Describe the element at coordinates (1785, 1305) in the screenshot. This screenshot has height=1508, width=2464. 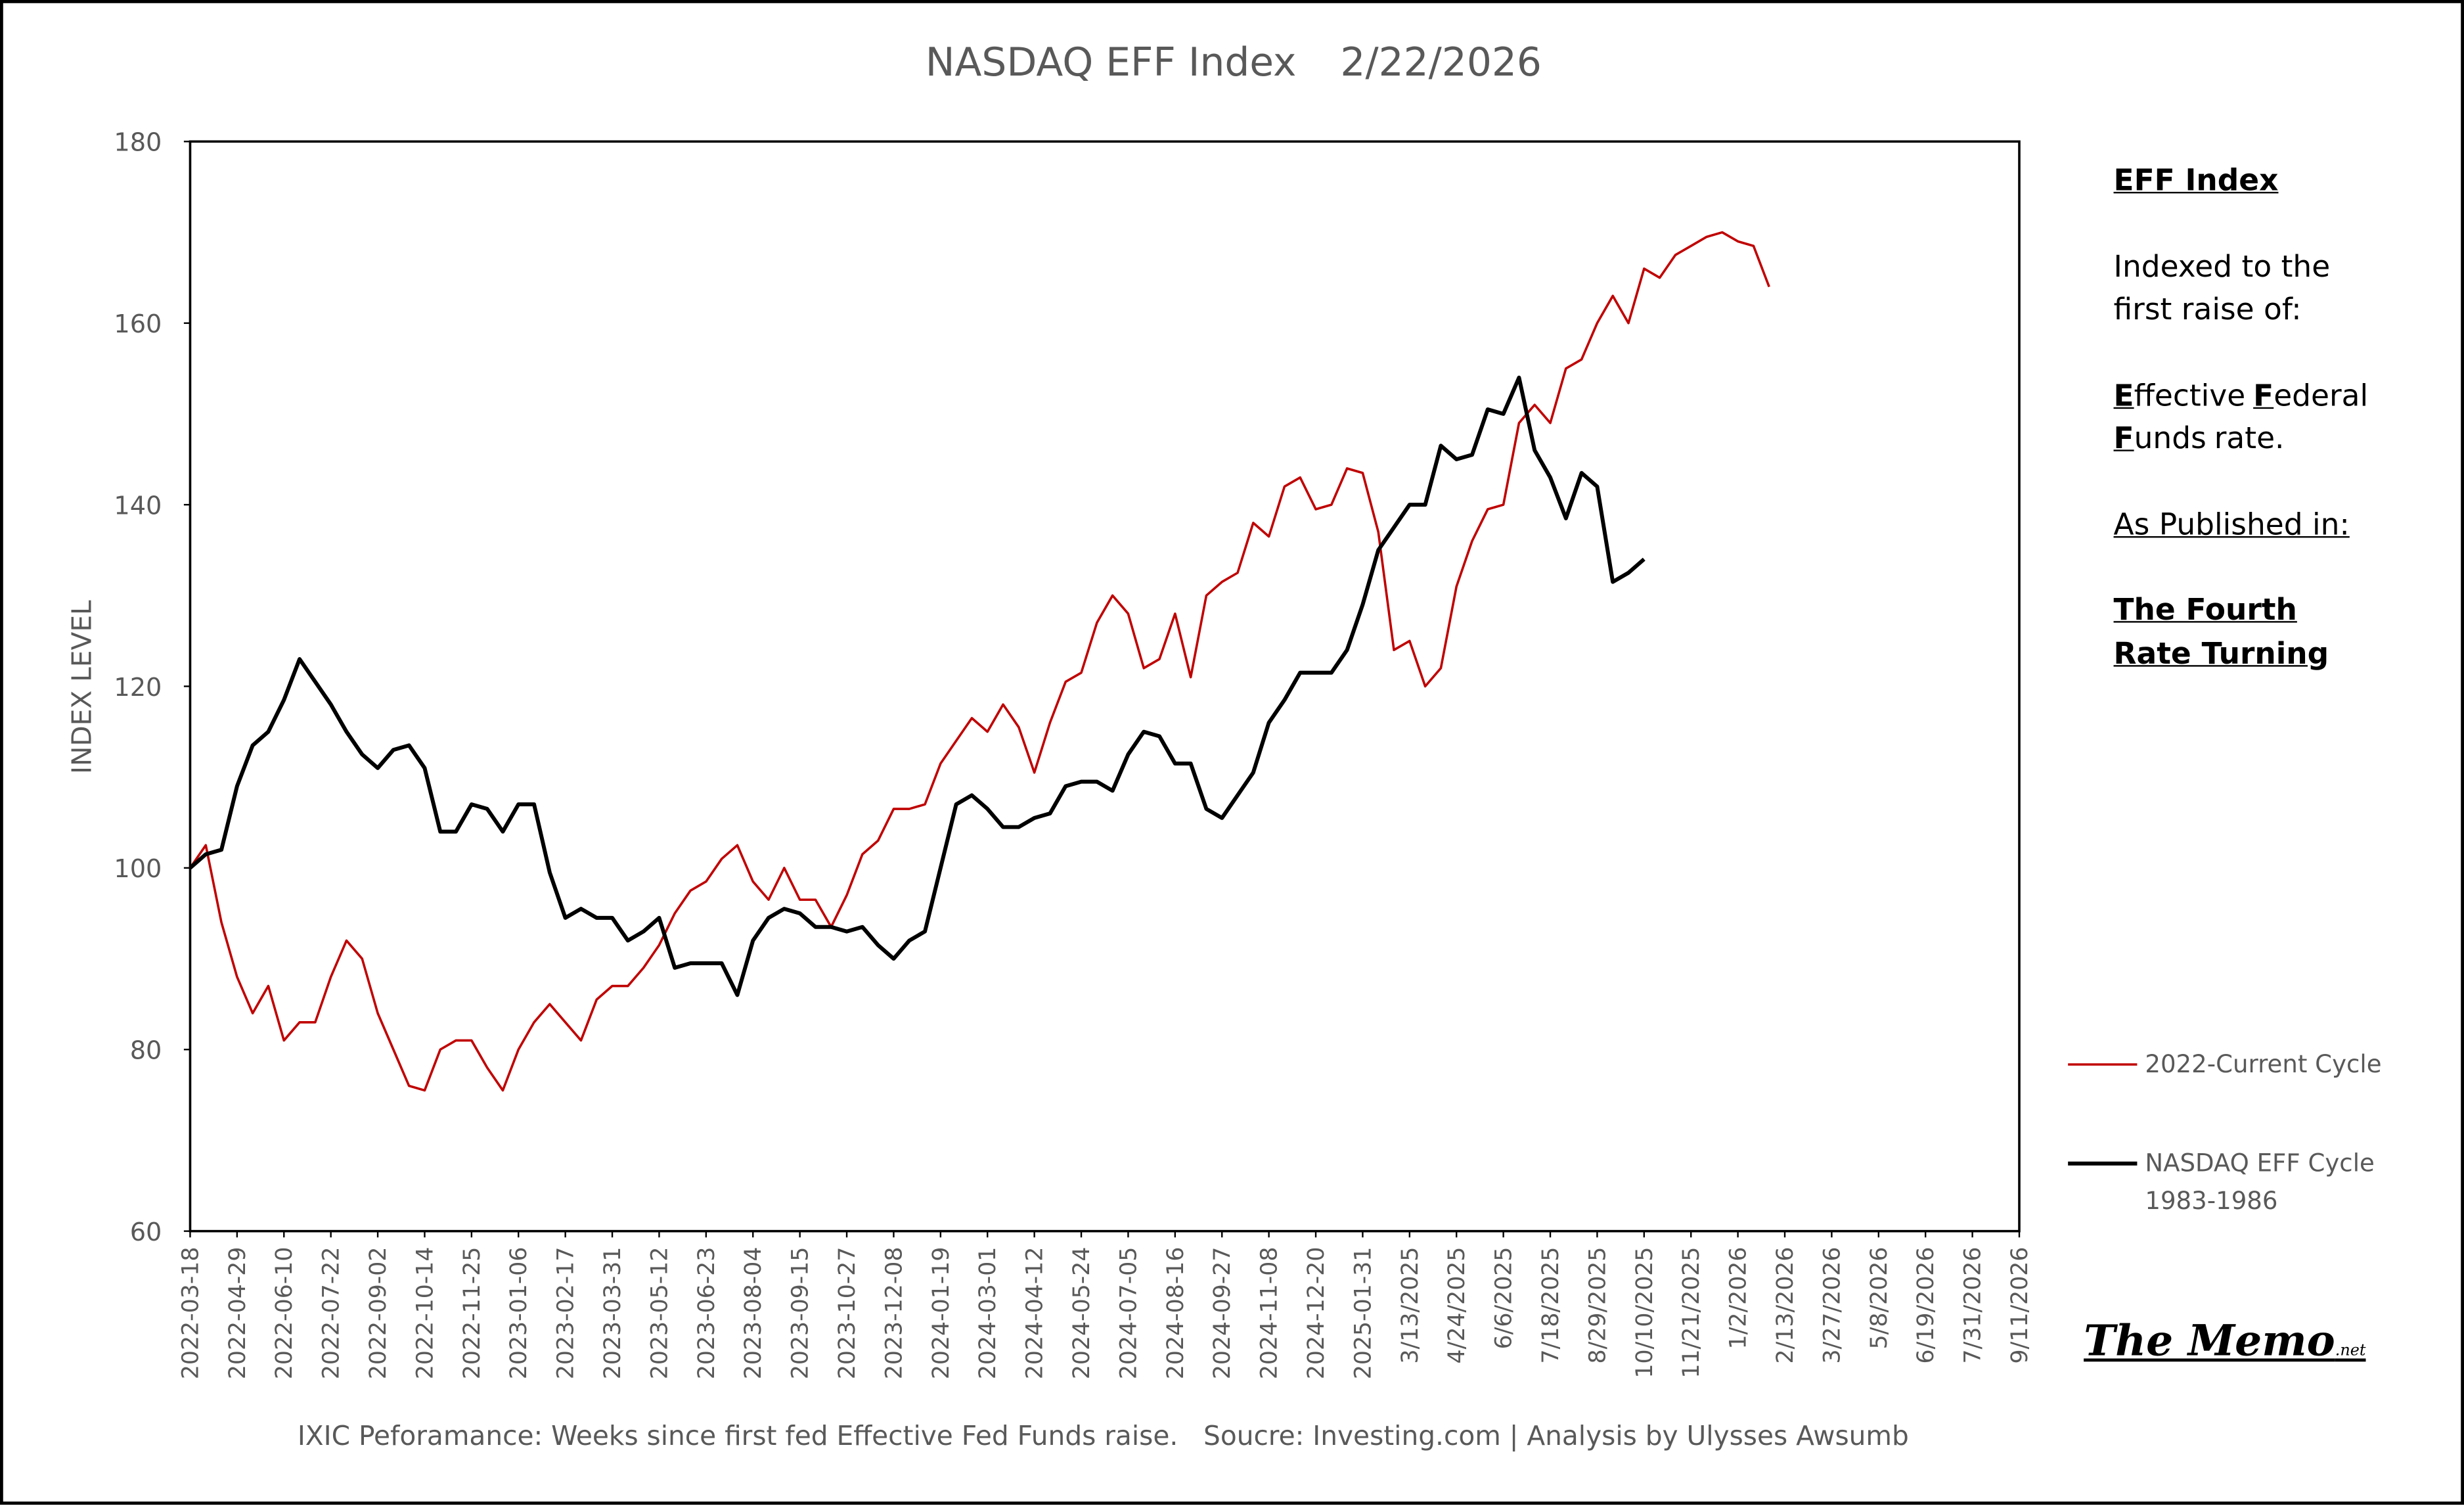
I see `x-tick-label: 2/13/2026` at that location.